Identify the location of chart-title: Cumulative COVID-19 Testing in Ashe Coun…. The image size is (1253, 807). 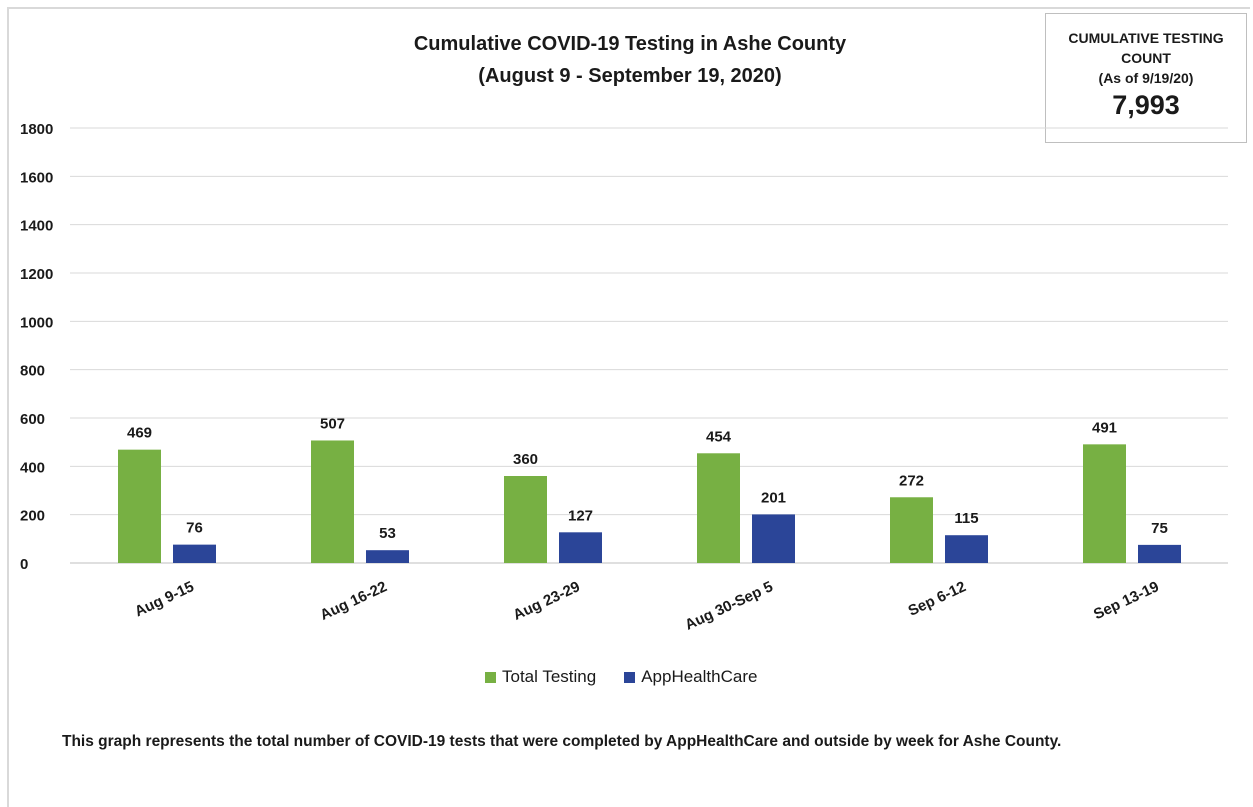
(630, 60).